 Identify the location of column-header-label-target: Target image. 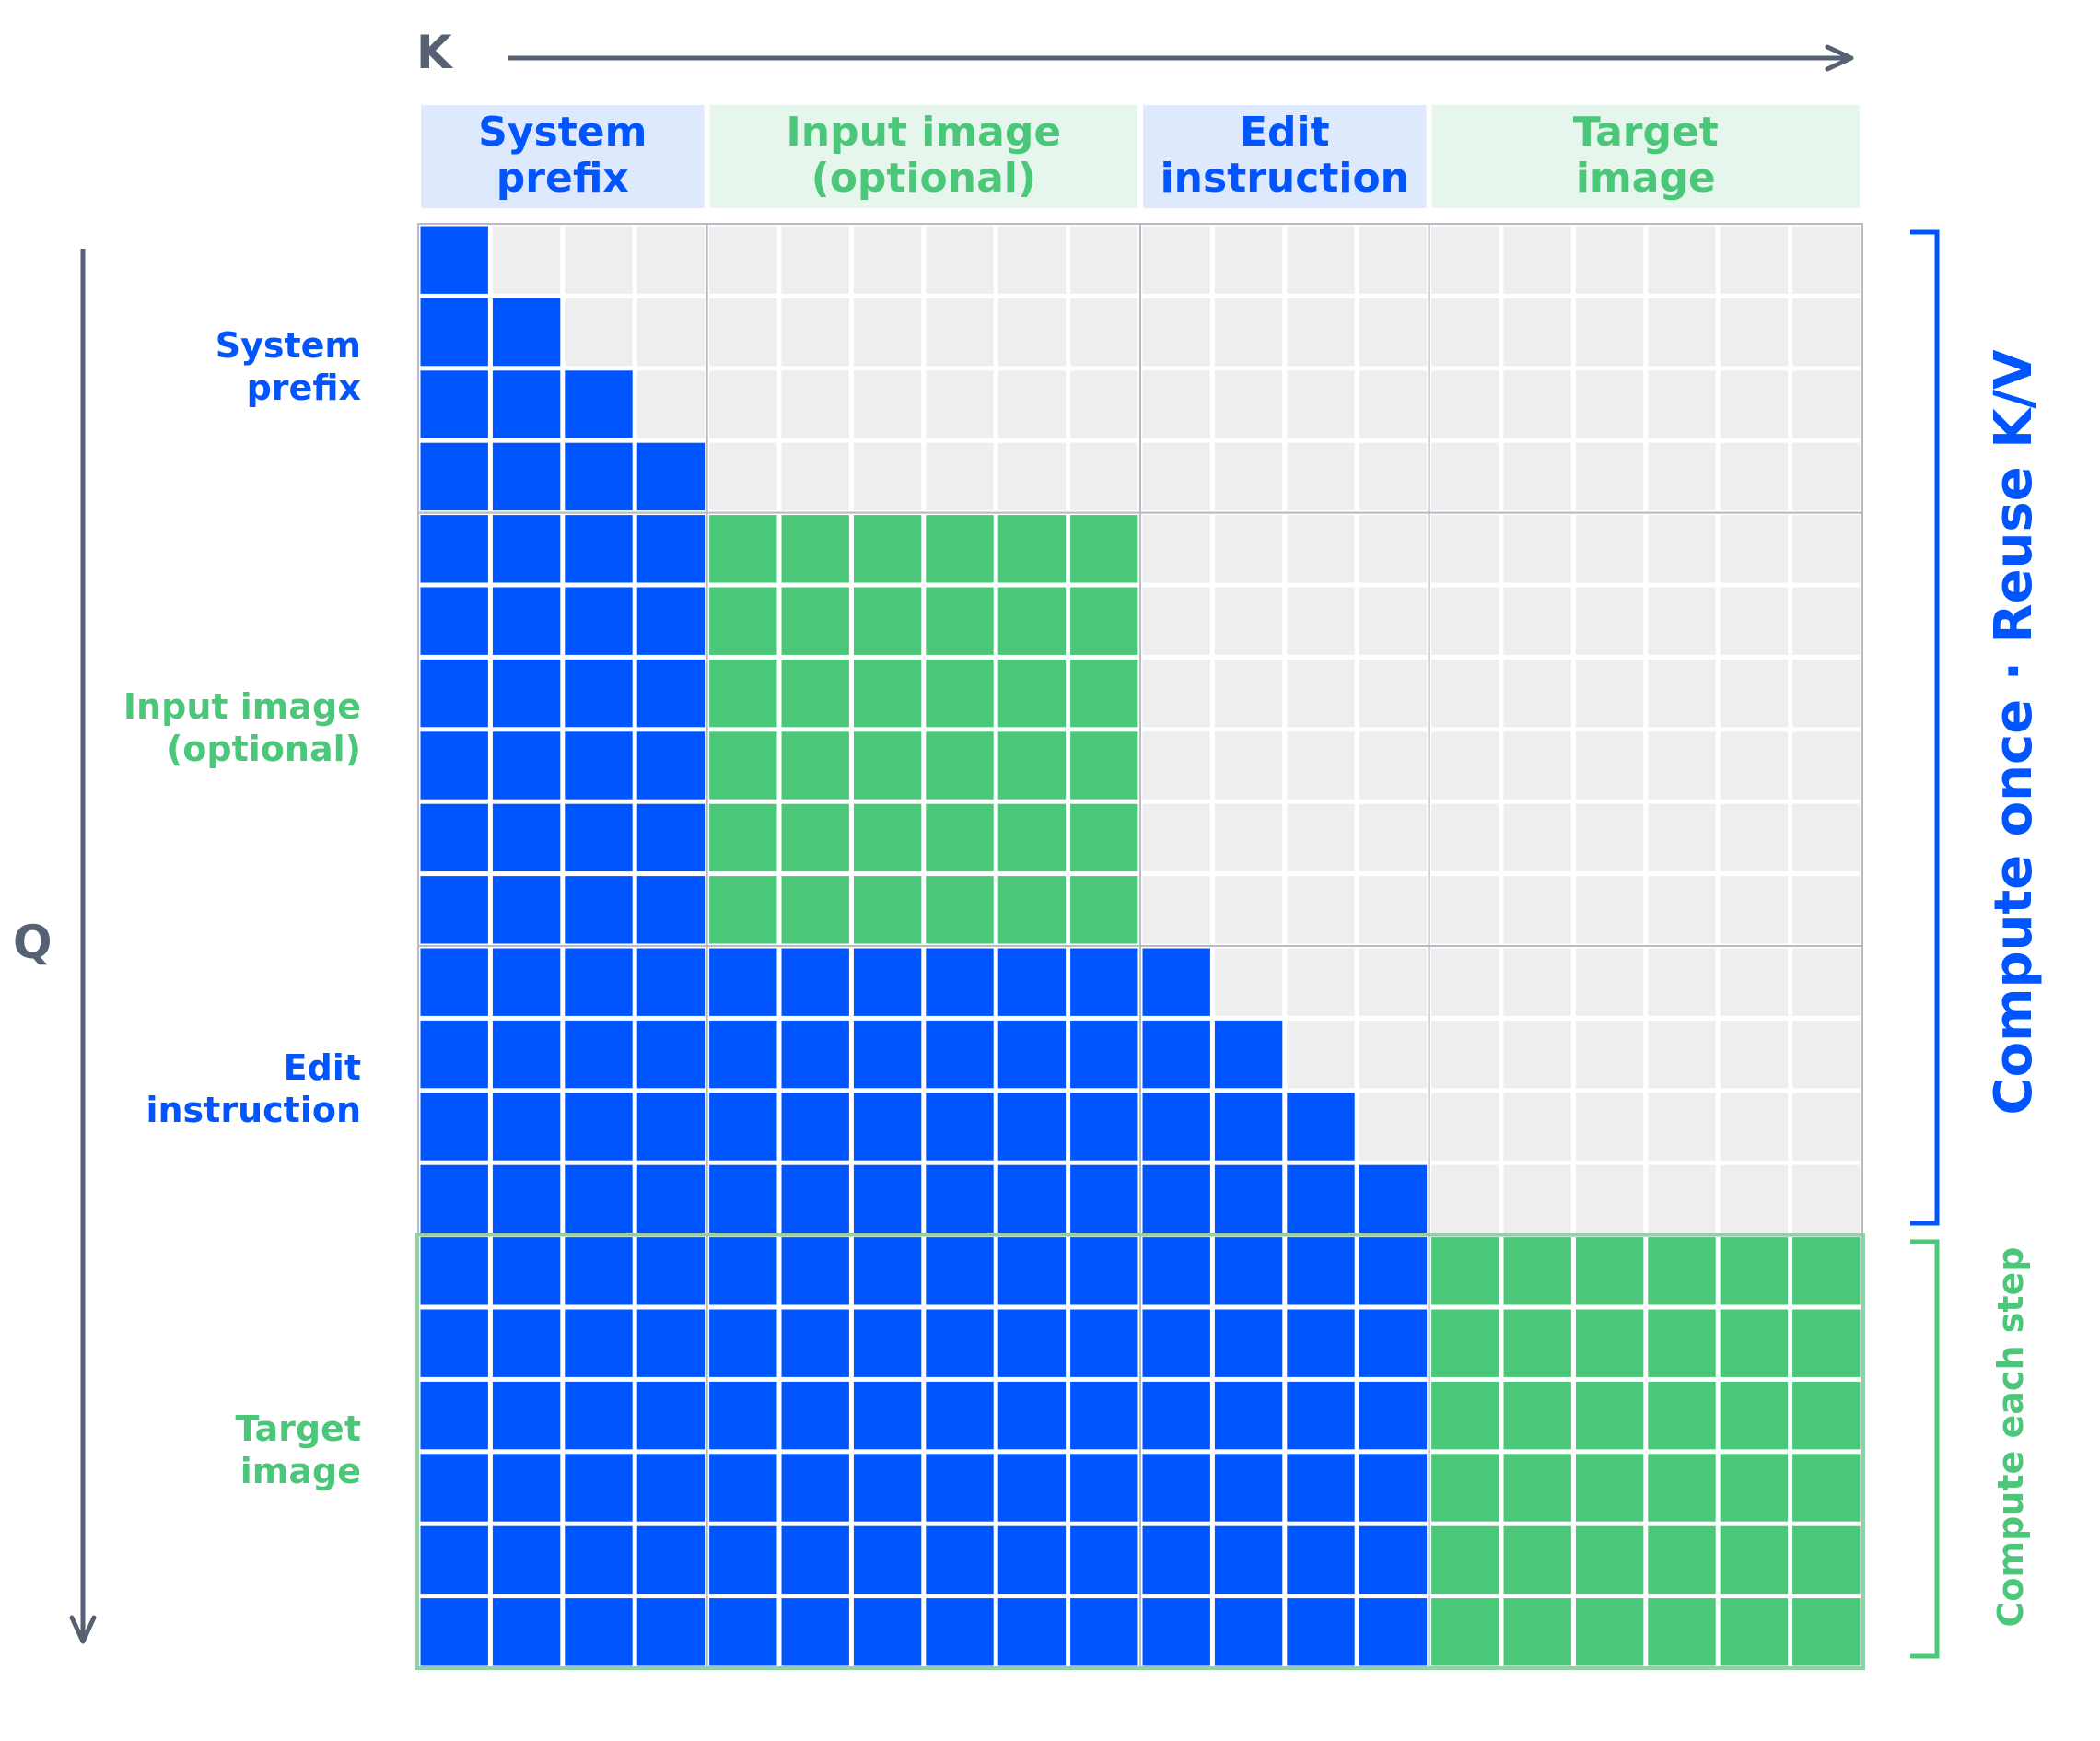
(1646, 155).